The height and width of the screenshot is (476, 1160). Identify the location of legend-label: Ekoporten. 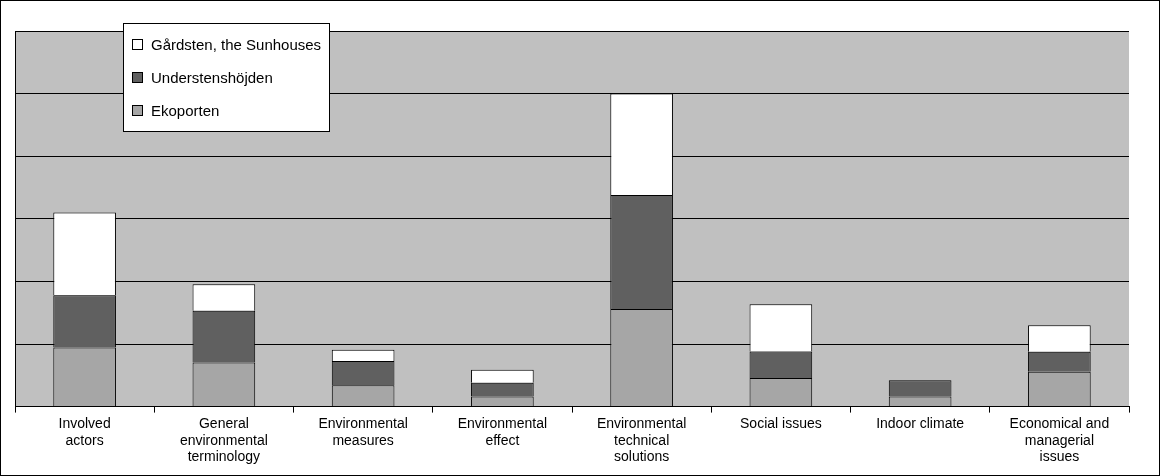
(185, 110).